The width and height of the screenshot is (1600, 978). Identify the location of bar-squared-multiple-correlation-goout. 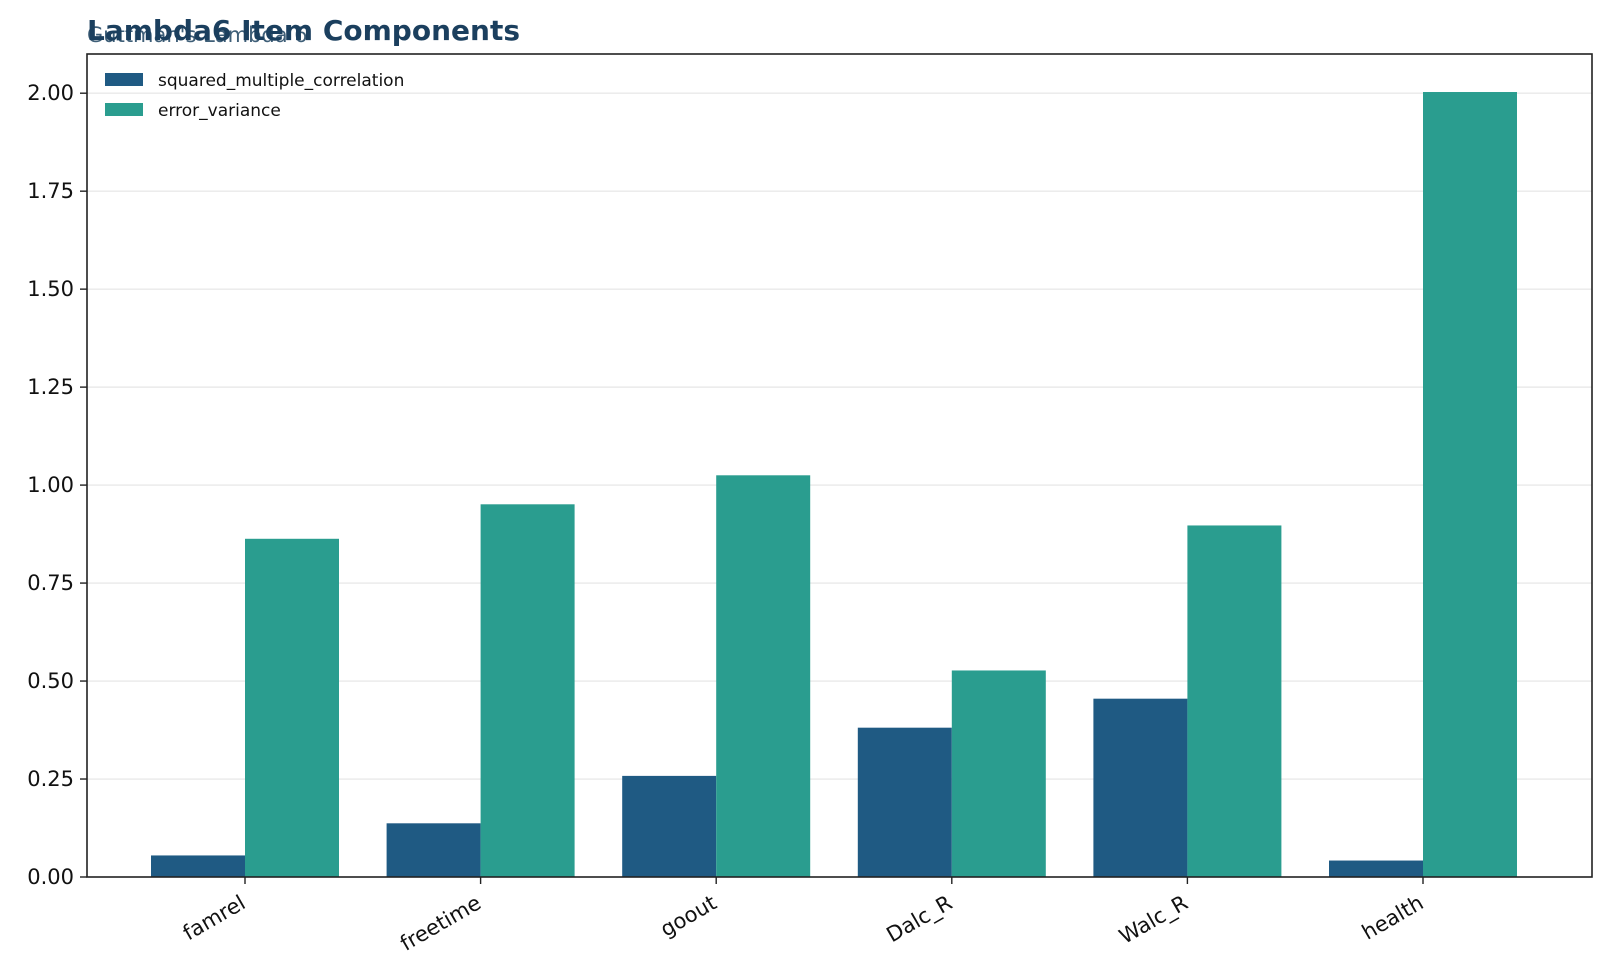
(669, 826).